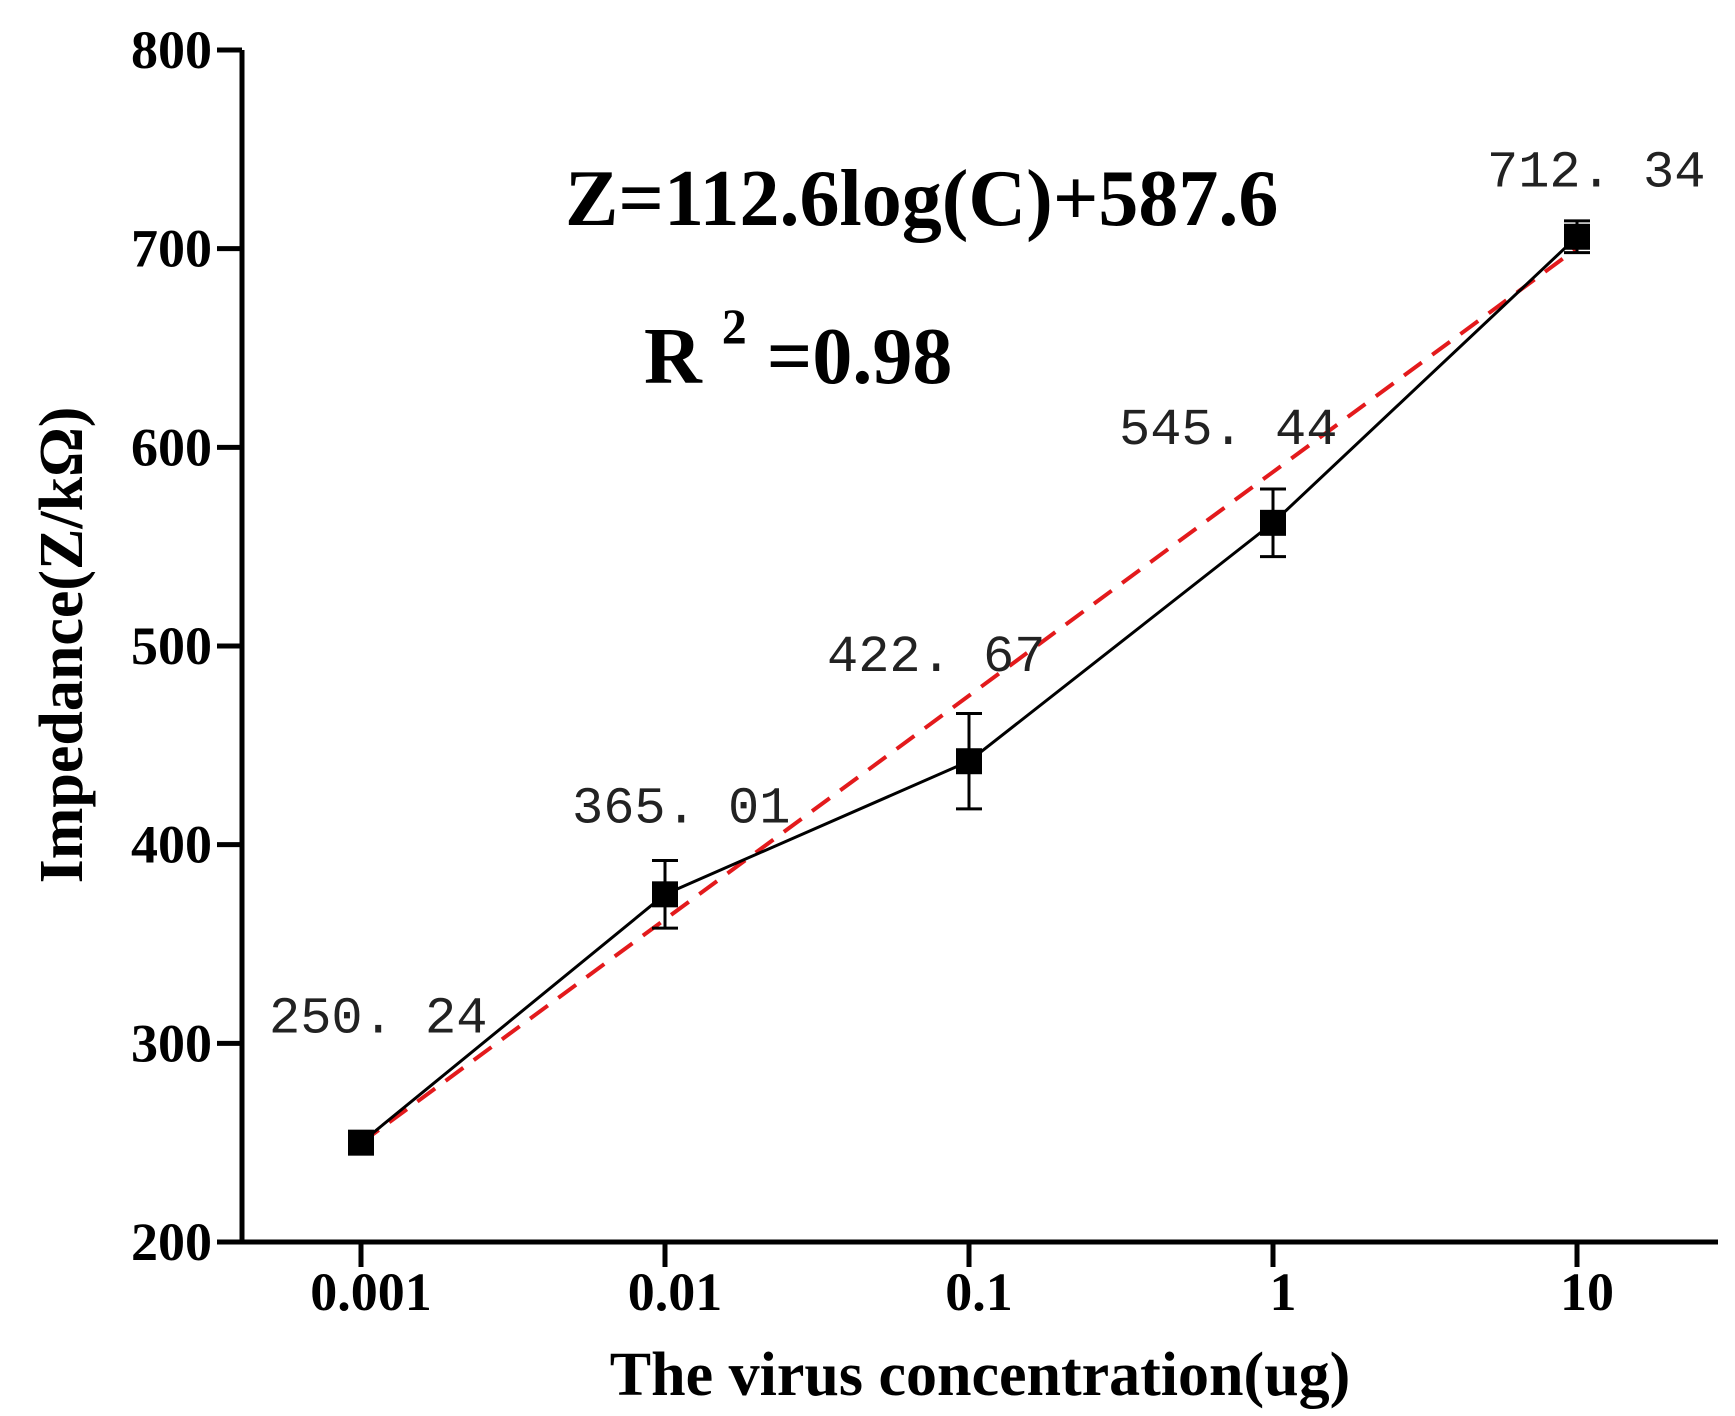 The image size is (1735, 1416). Describe the element at coordinates (378, 1019) in the screenshot. I see `data-label: 250. 24` at that location.